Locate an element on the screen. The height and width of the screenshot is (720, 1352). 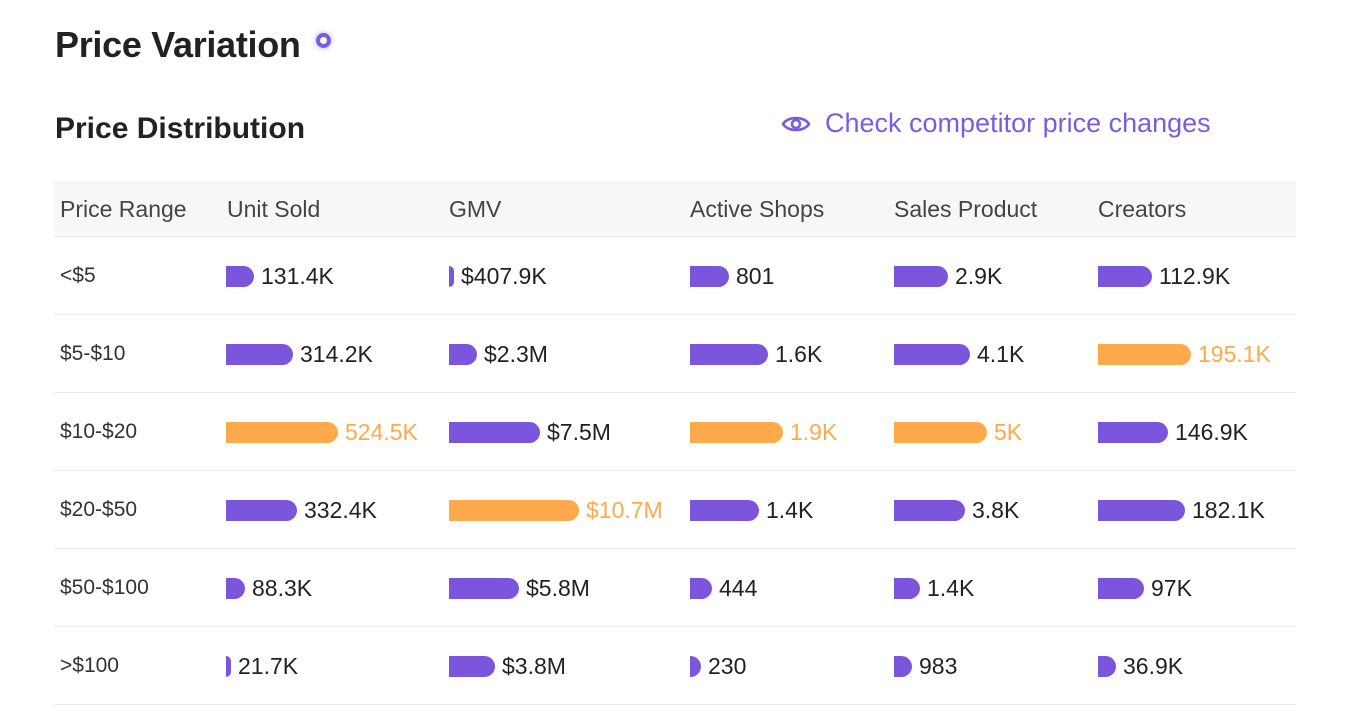
table-row: >$100 21.7K $3.8M 230 983 36.9K is located at coordinates (675, 666).